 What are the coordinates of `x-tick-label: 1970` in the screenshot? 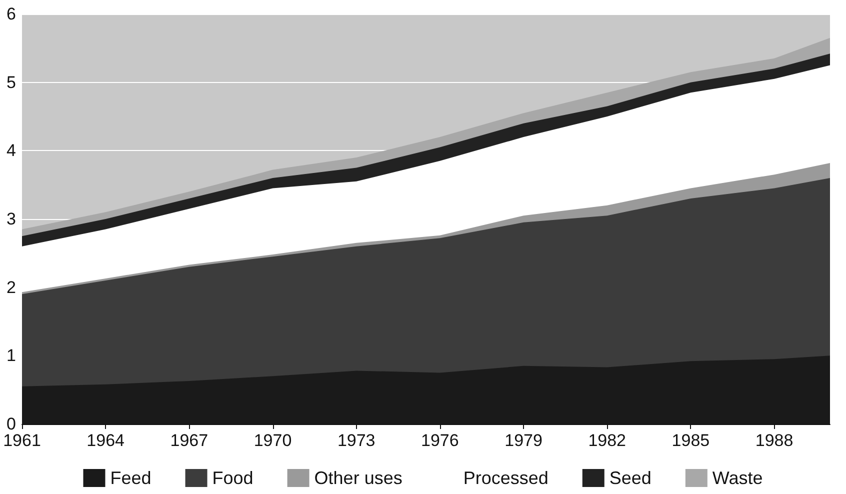 It's located at (273, 440).